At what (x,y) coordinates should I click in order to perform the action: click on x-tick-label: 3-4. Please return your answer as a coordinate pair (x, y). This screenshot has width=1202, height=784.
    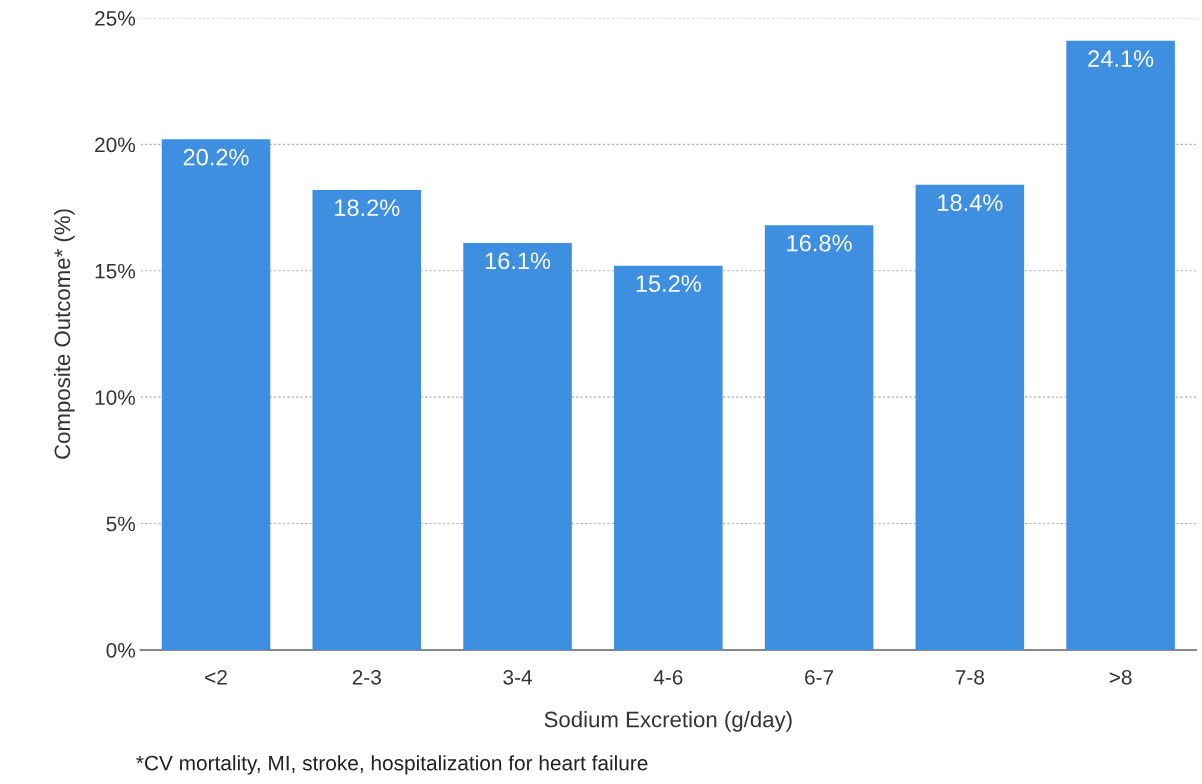
    Looking at the image, I should click on (517, 677).